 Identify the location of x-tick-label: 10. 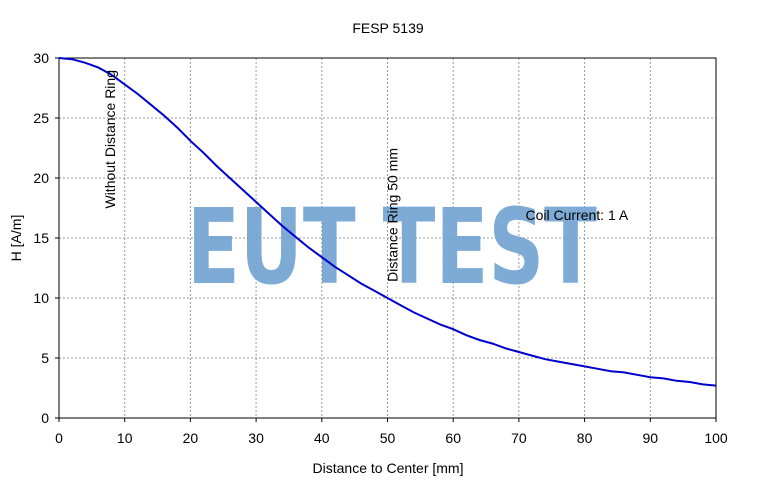
(125, 438).